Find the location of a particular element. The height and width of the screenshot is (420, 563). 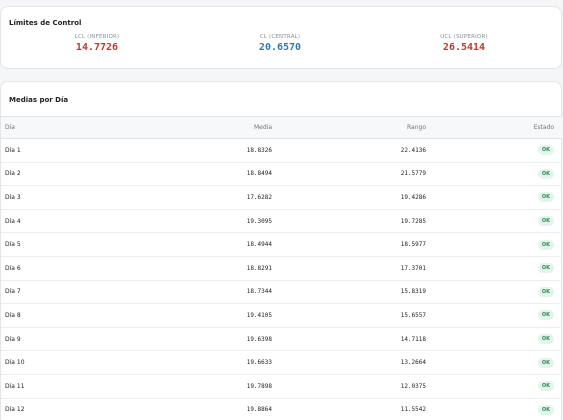

row-dia: Día 12 is located at coordinates (51, 409).